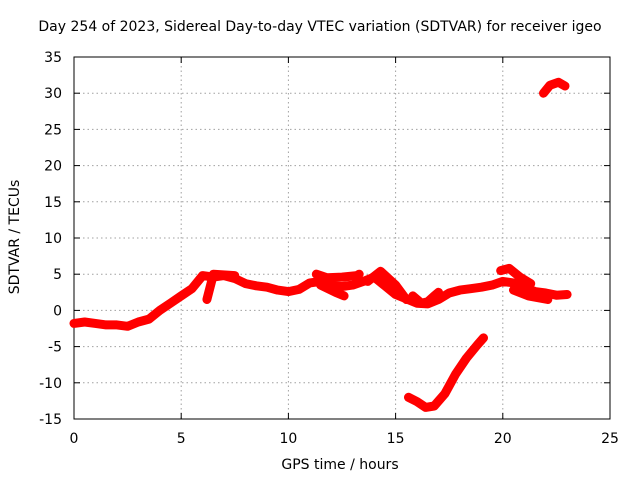  I want to click on y-tick-label: -10, so click(50, 384).